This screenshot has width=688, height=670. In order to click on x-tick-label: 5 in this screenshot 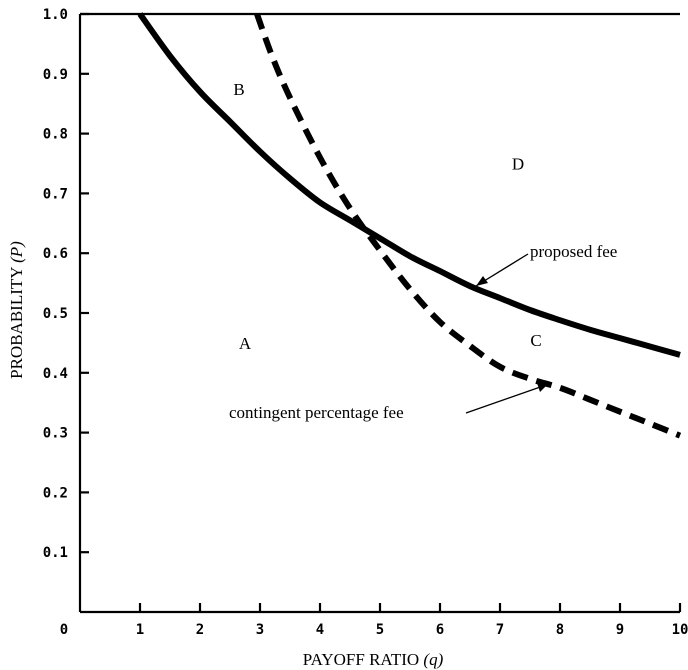, I will do `click(380, 630)`.